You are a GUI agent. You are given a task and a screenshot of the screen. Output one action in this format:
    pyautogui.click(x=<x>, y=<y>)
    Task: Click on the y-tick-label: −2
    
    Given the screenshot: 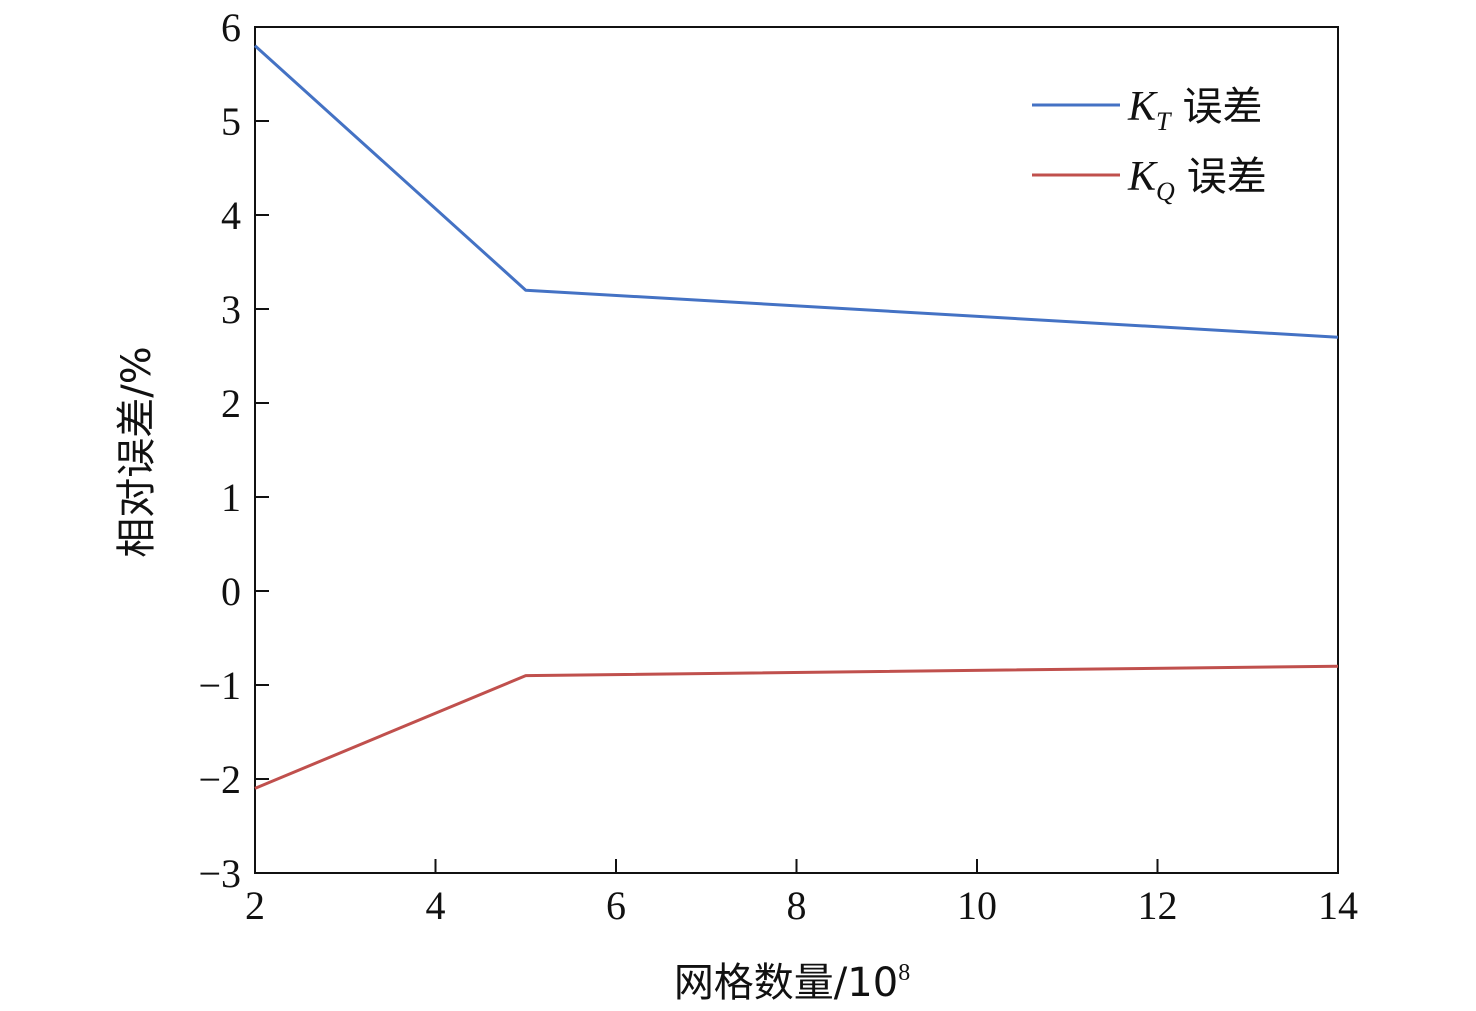 What is the action you would take?
    pyautogui.click(x=219, y=779)
    